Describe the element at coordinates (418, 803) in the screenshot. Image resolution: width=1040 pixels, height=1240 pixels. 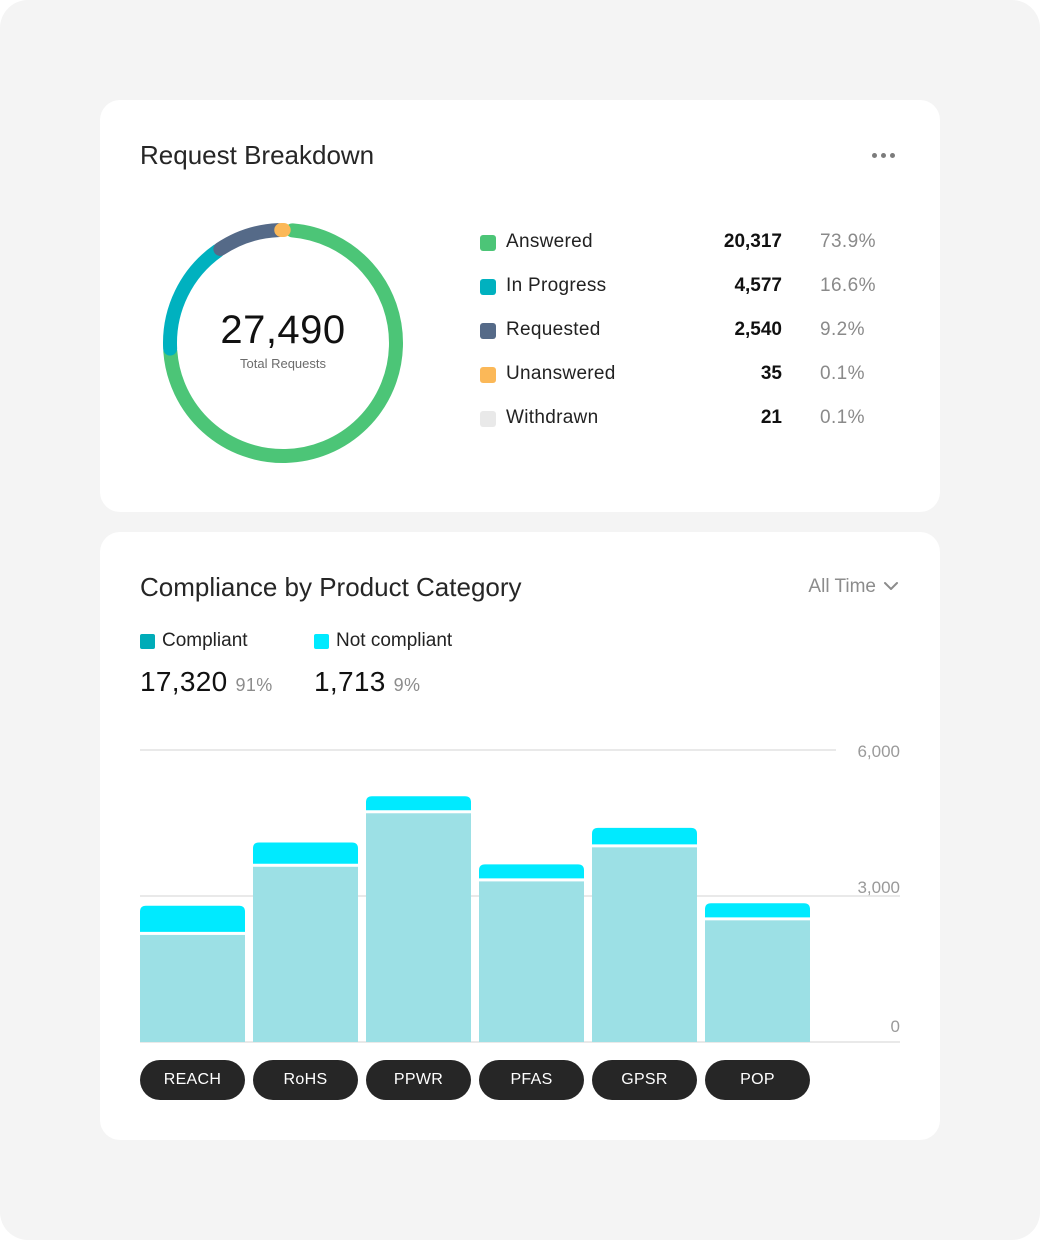
I see `bar-not-compliant-ppwr` at that location.